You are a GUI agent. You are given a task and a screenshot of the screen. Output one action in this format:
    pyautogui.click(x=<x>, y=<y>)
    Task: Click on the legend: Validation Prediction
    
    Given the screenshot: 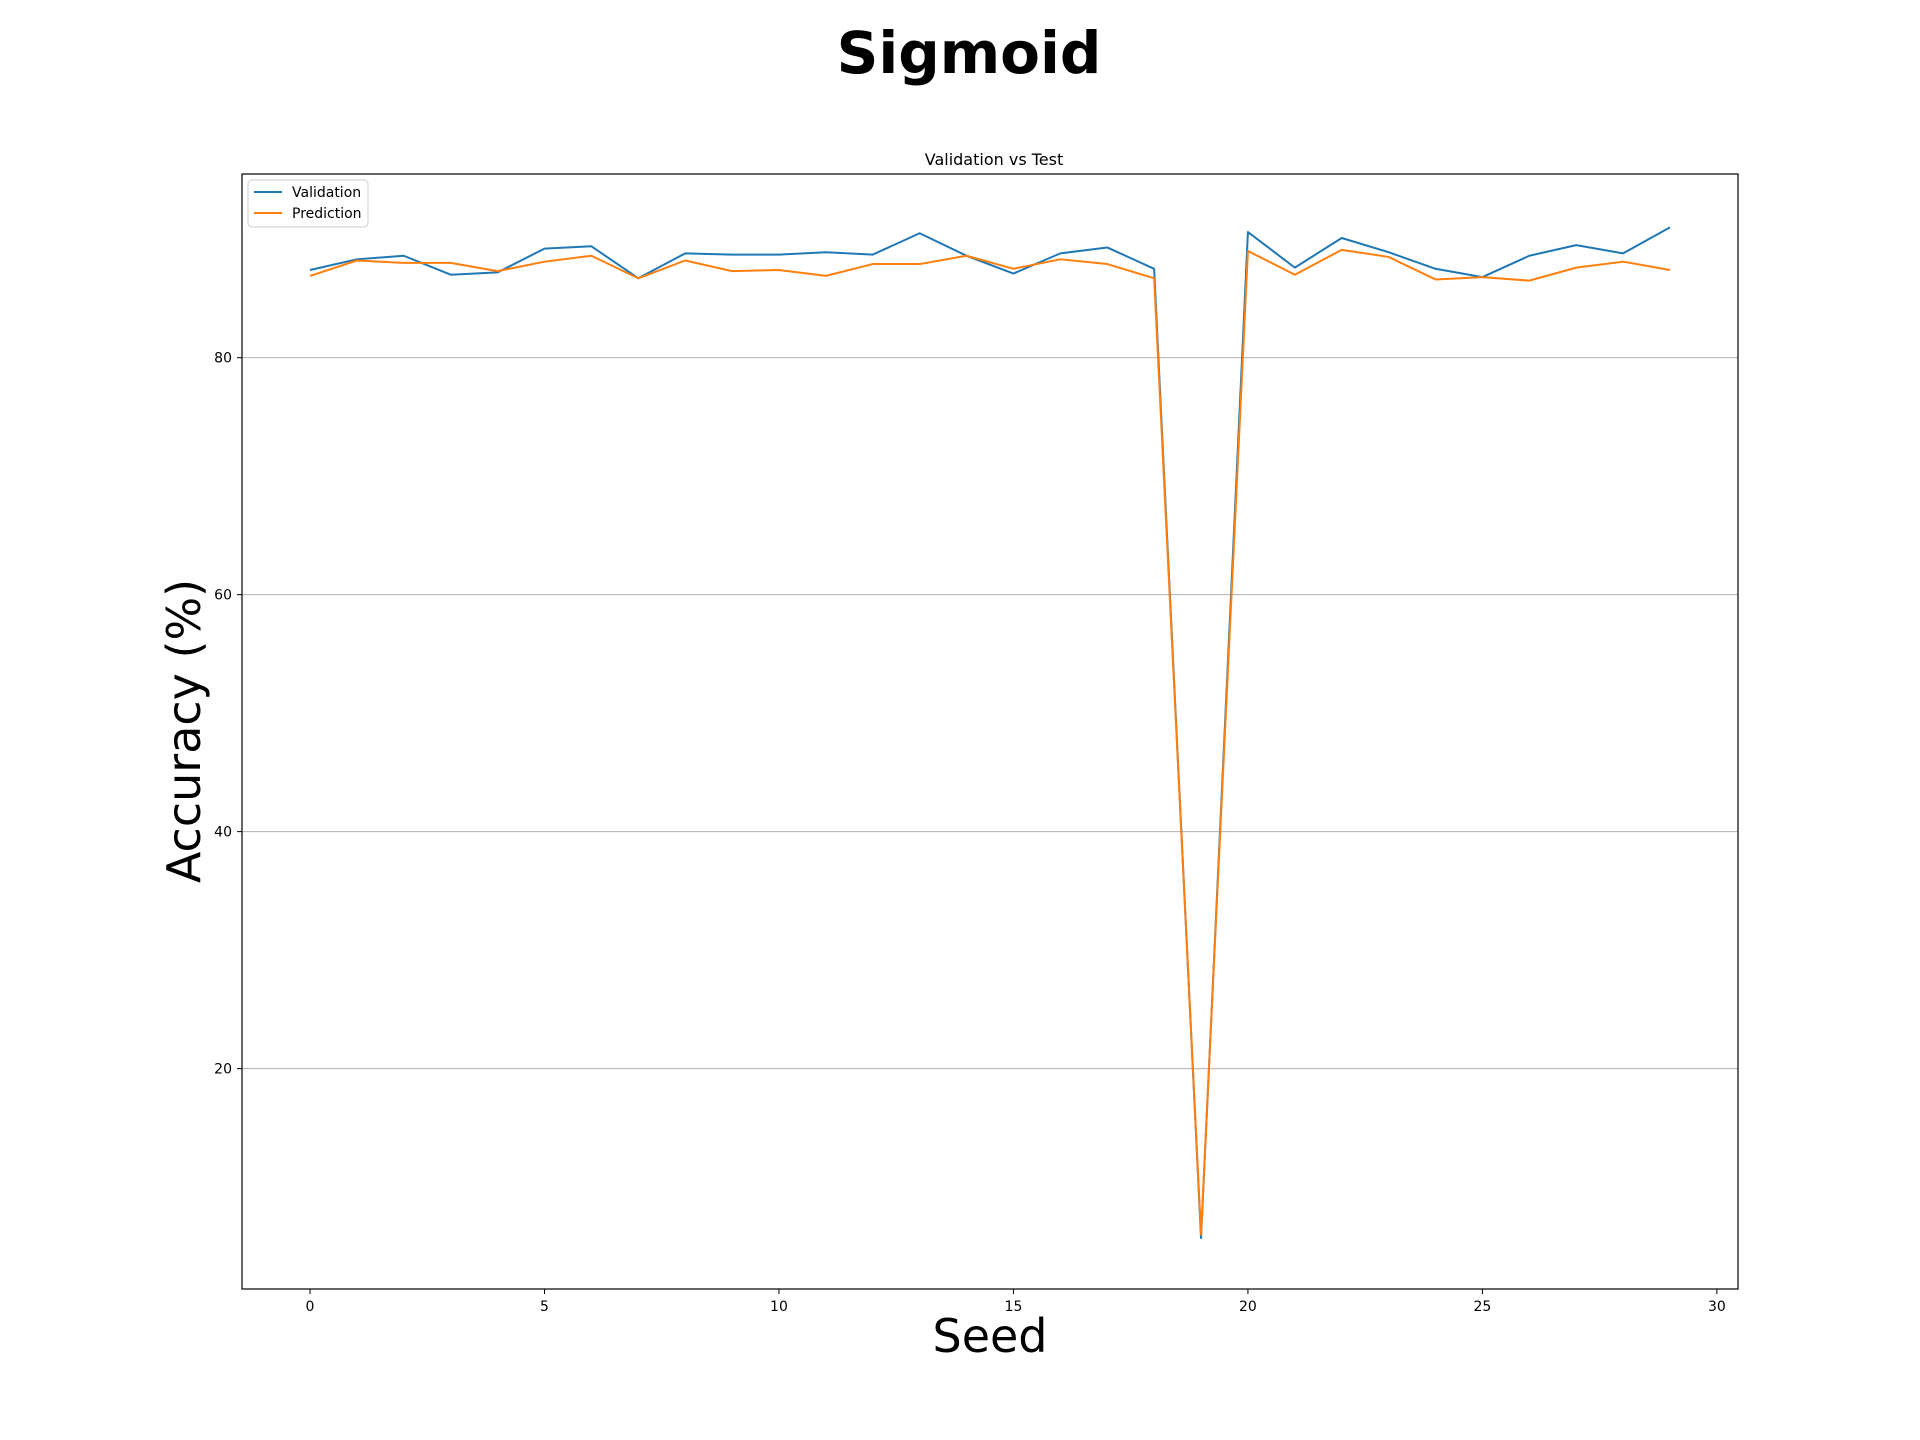 What is the action you would take?
    pyautogui.click(x=308, y=203)
    